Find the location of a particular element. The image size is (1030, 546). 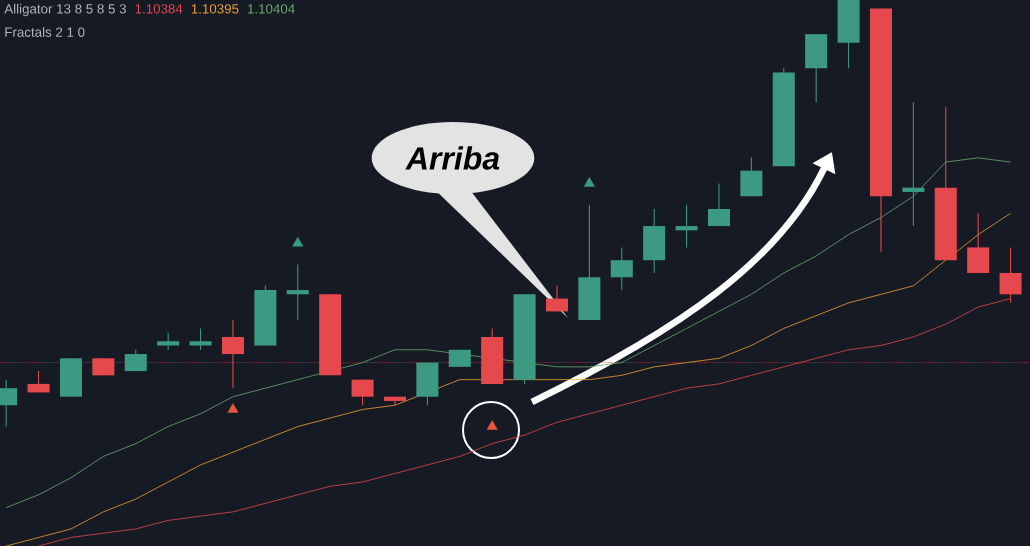

annotation: Fractals 2 1 0 is located at coordinates (45, 32).